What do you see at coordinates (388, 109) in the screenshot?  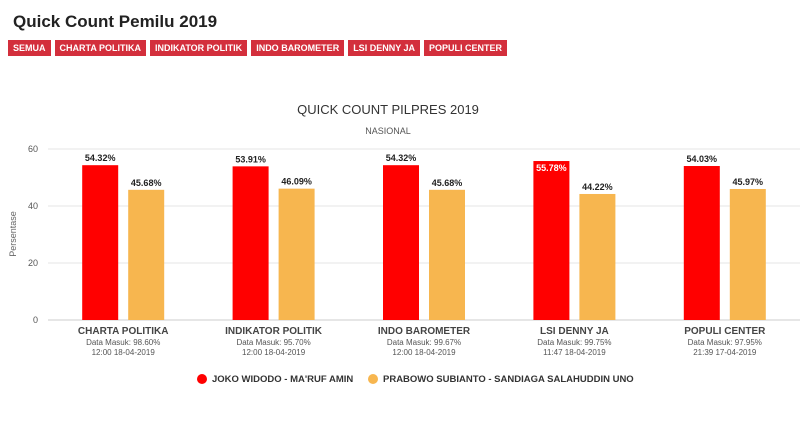 I see `chart-title: QUICK COUNT PILPRES 2019` at bounding box center [388, 109].